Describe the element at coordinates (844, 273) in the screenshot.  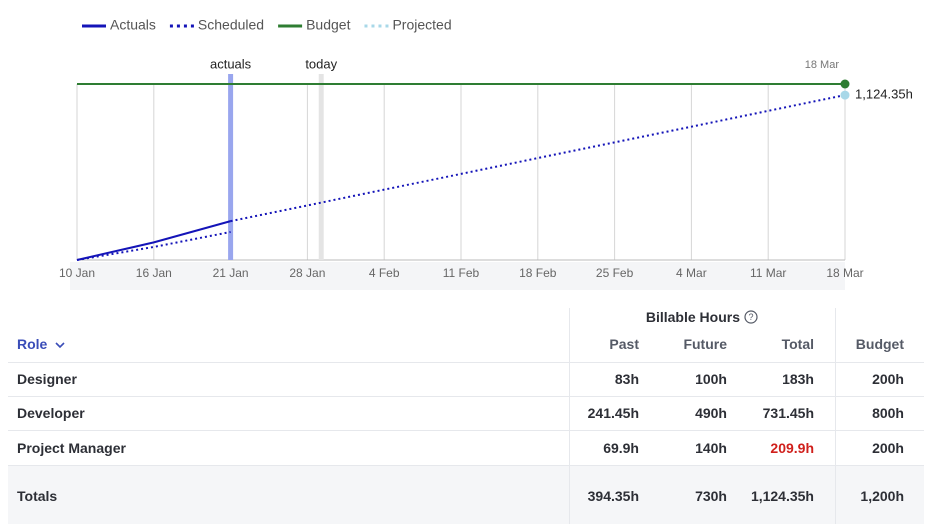
I see `x-tick-label: 18 Mar` at that location.